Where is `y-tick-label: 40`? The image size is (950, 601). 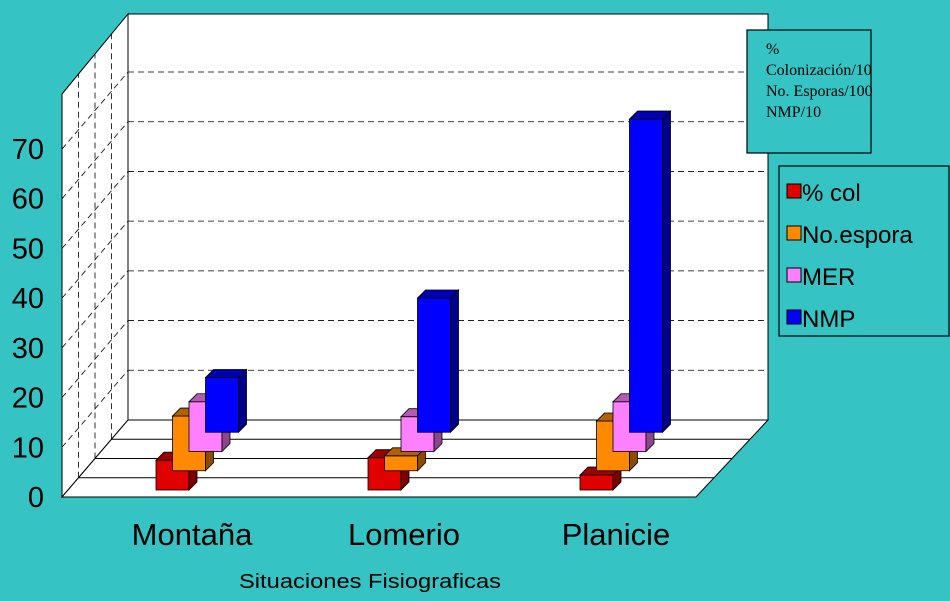
y-tick-label: 40 is located at coordinates (28, 299).